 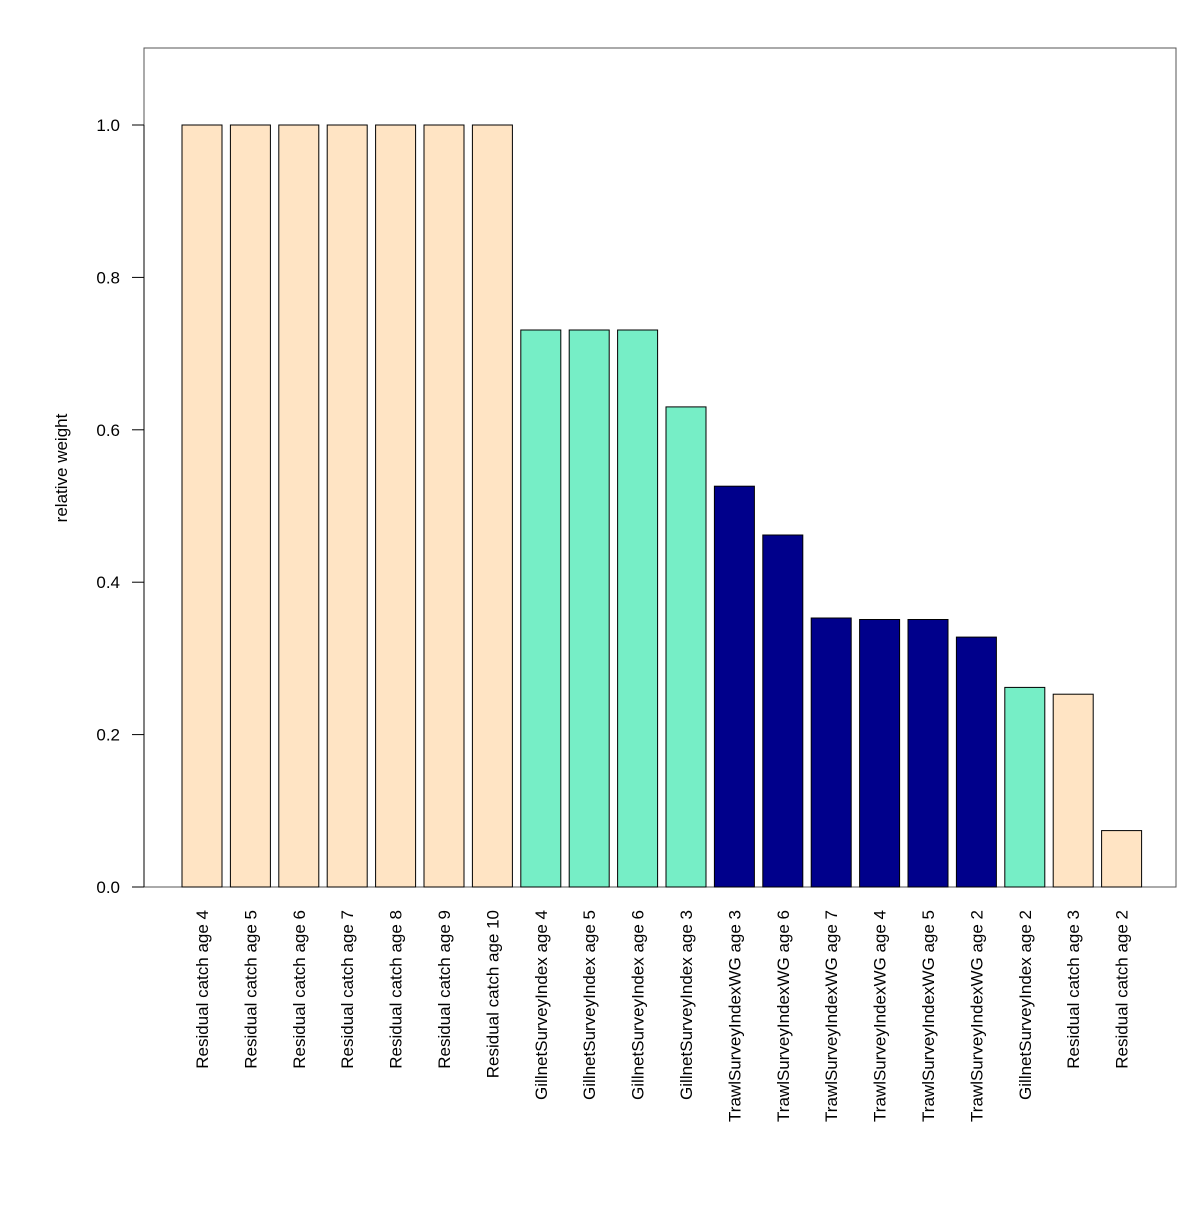 What do you see at coordinates (299, 989) in the screenshot?
I see `x-tick-label-3: Residual catch age 6` at bounding box center [299, 989].